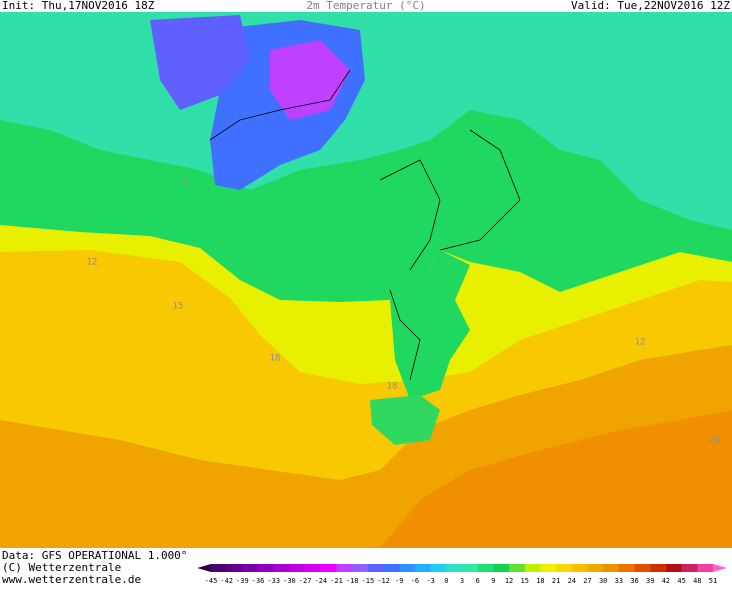 This screenshot has width=732, height=591. Describe the element at coordinates (715, 441) in the screenshot. I see `contour-label: 24` at that location.